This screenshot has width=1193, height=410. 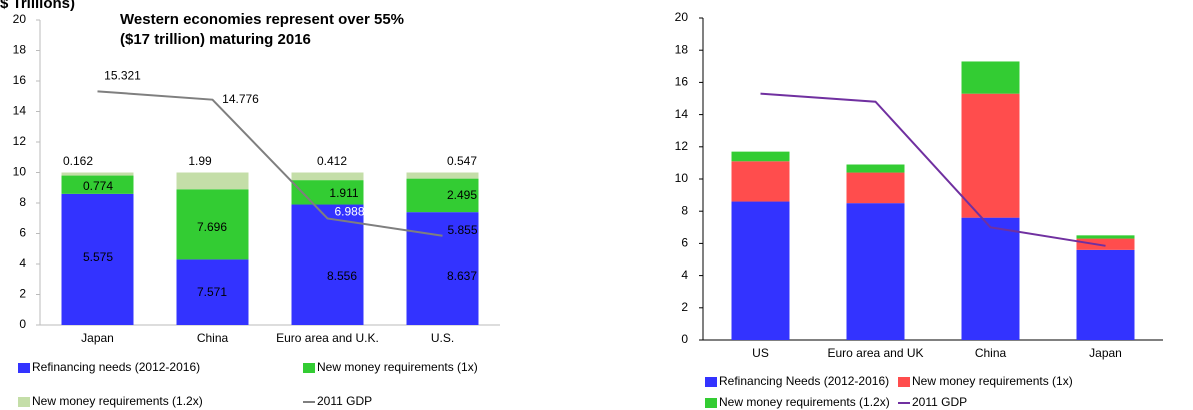 What do you see at coordinates (116, 367) in the screenshot?
I see `legend-label: Refinancing needs (2012-2016)` at bounding box center [116, 367].